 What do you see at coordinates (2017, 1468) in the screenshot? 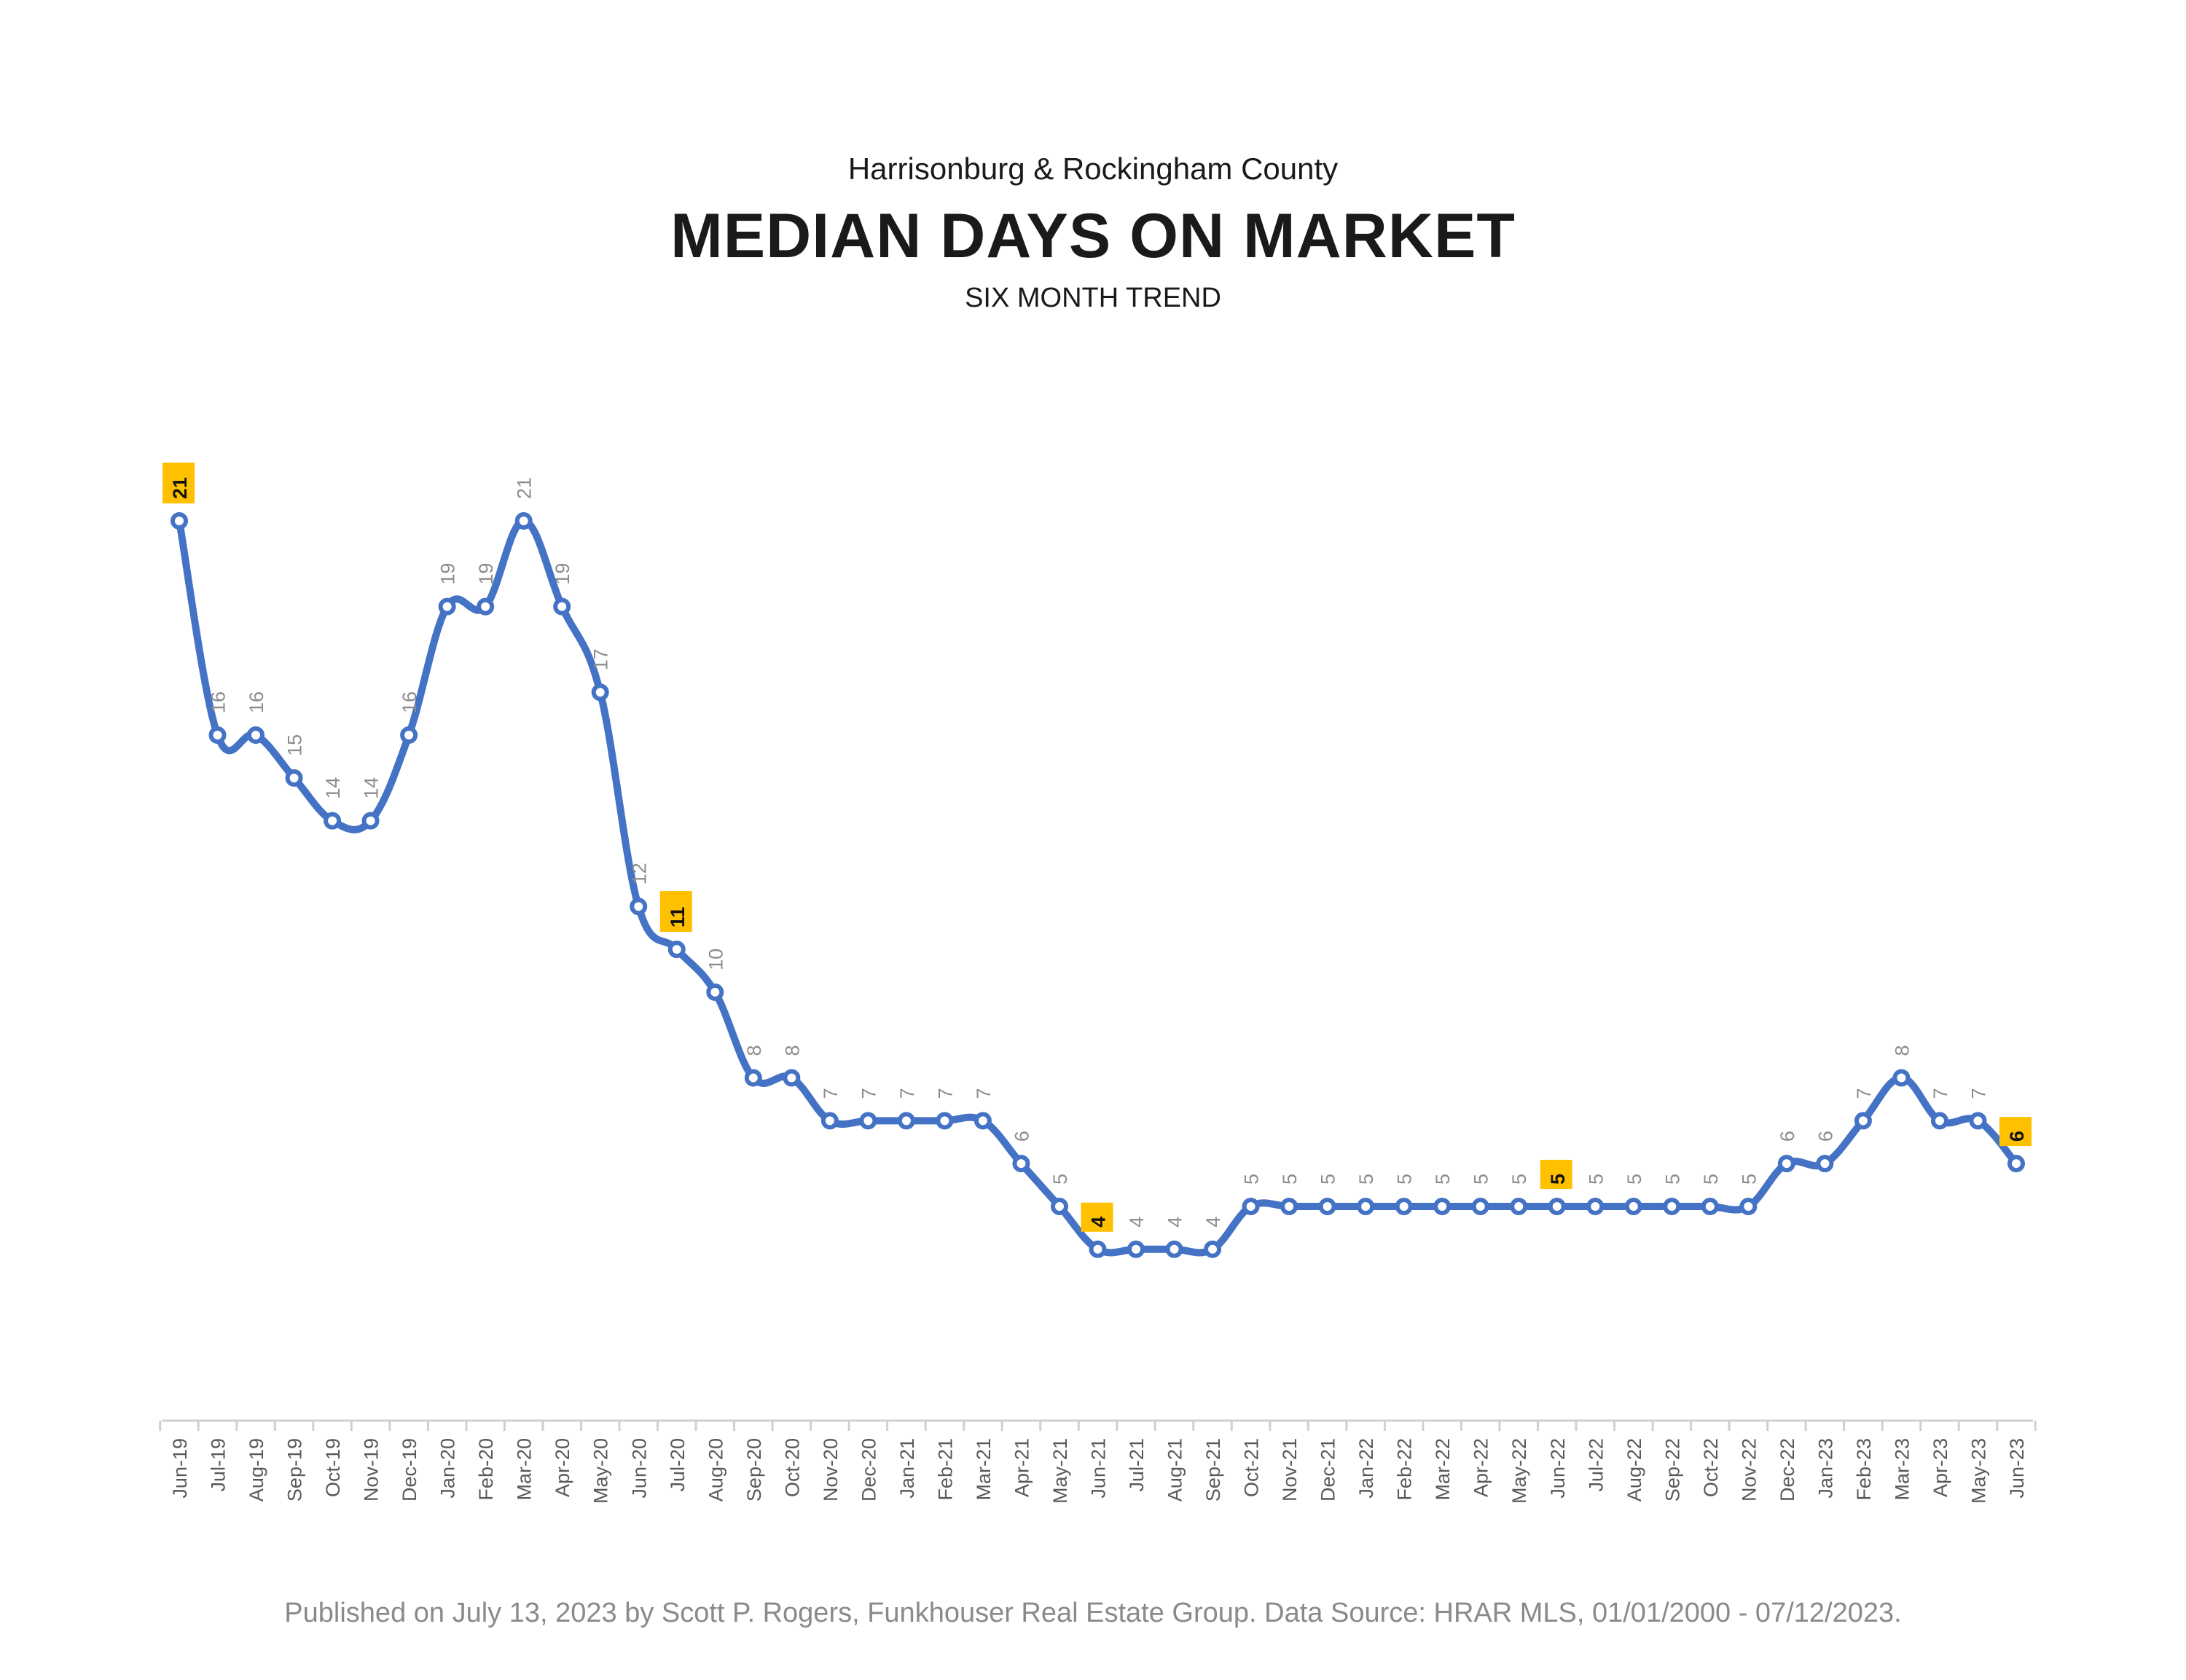
I see `x-tick-label: Jun-23` at bounding box center [2017, 1468].